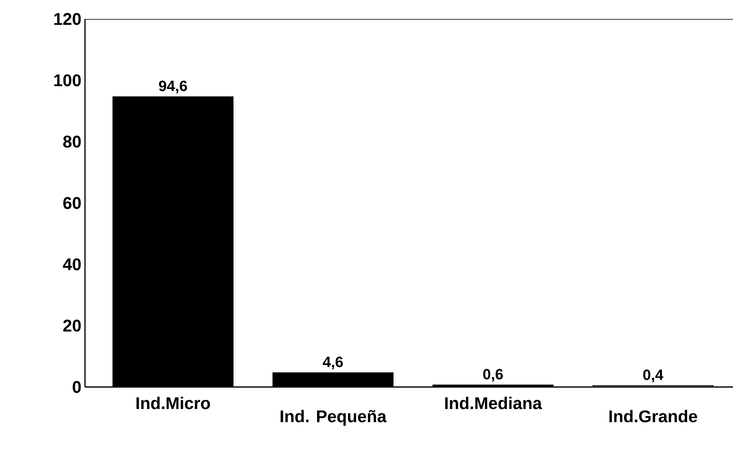  I want to click on y-tick-label: 40, so click(71, 264).